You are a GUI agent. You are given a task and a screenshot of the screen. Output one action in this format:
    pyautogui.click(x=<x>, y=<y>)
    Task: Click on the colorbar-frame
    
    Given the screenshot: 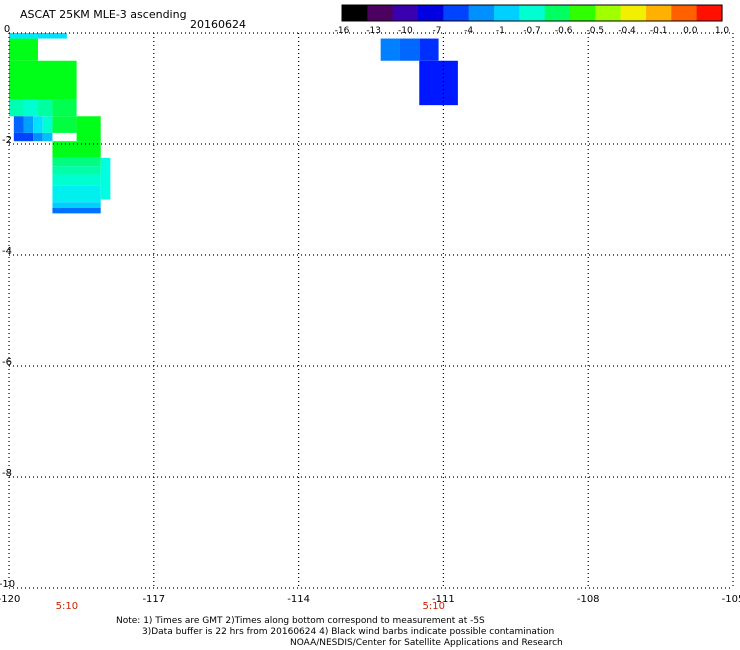 What is the action you would take?
    pyautogui.click(x=532, y=13)
    